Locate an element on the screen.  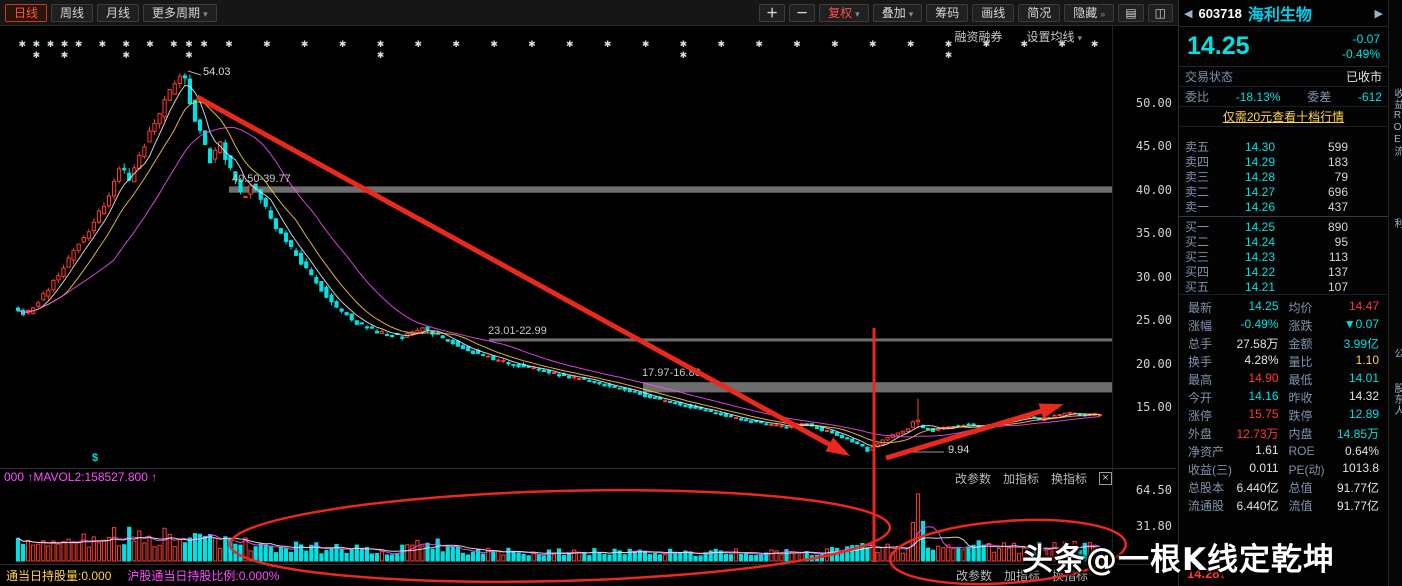
bid-row-4: 买四 14.22 137 is located at coordinates (1283, 272).